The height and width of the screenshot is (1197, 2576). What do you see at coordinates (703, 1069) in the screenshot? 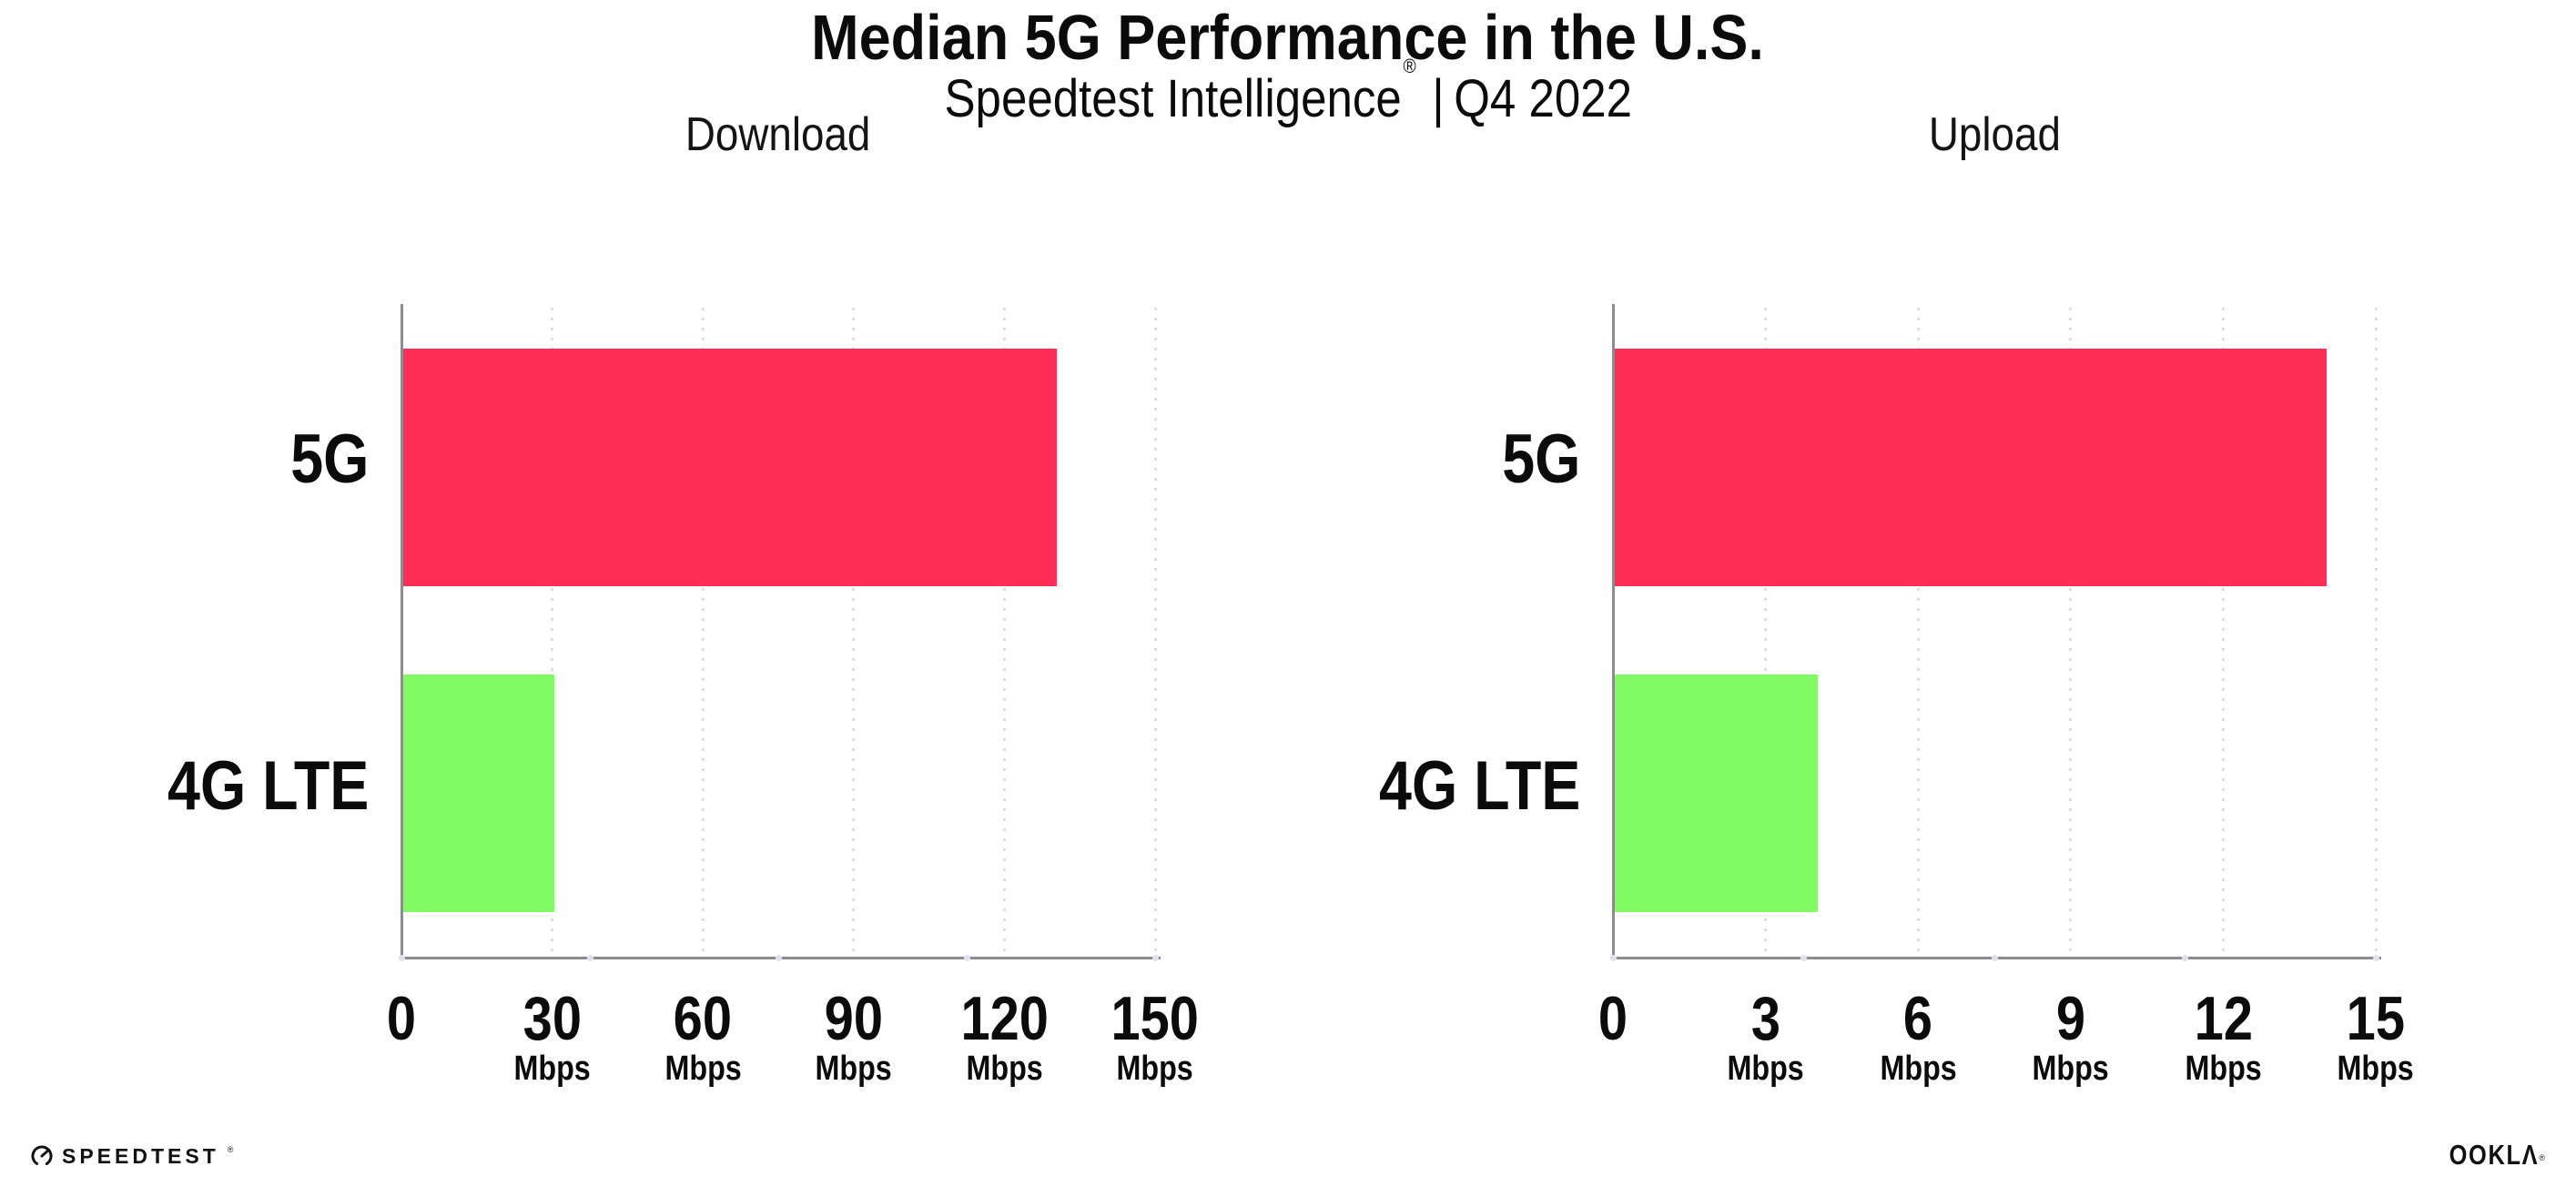
I see `download-tick-unit-60: Mbps` at bounding box center [703, 1069].